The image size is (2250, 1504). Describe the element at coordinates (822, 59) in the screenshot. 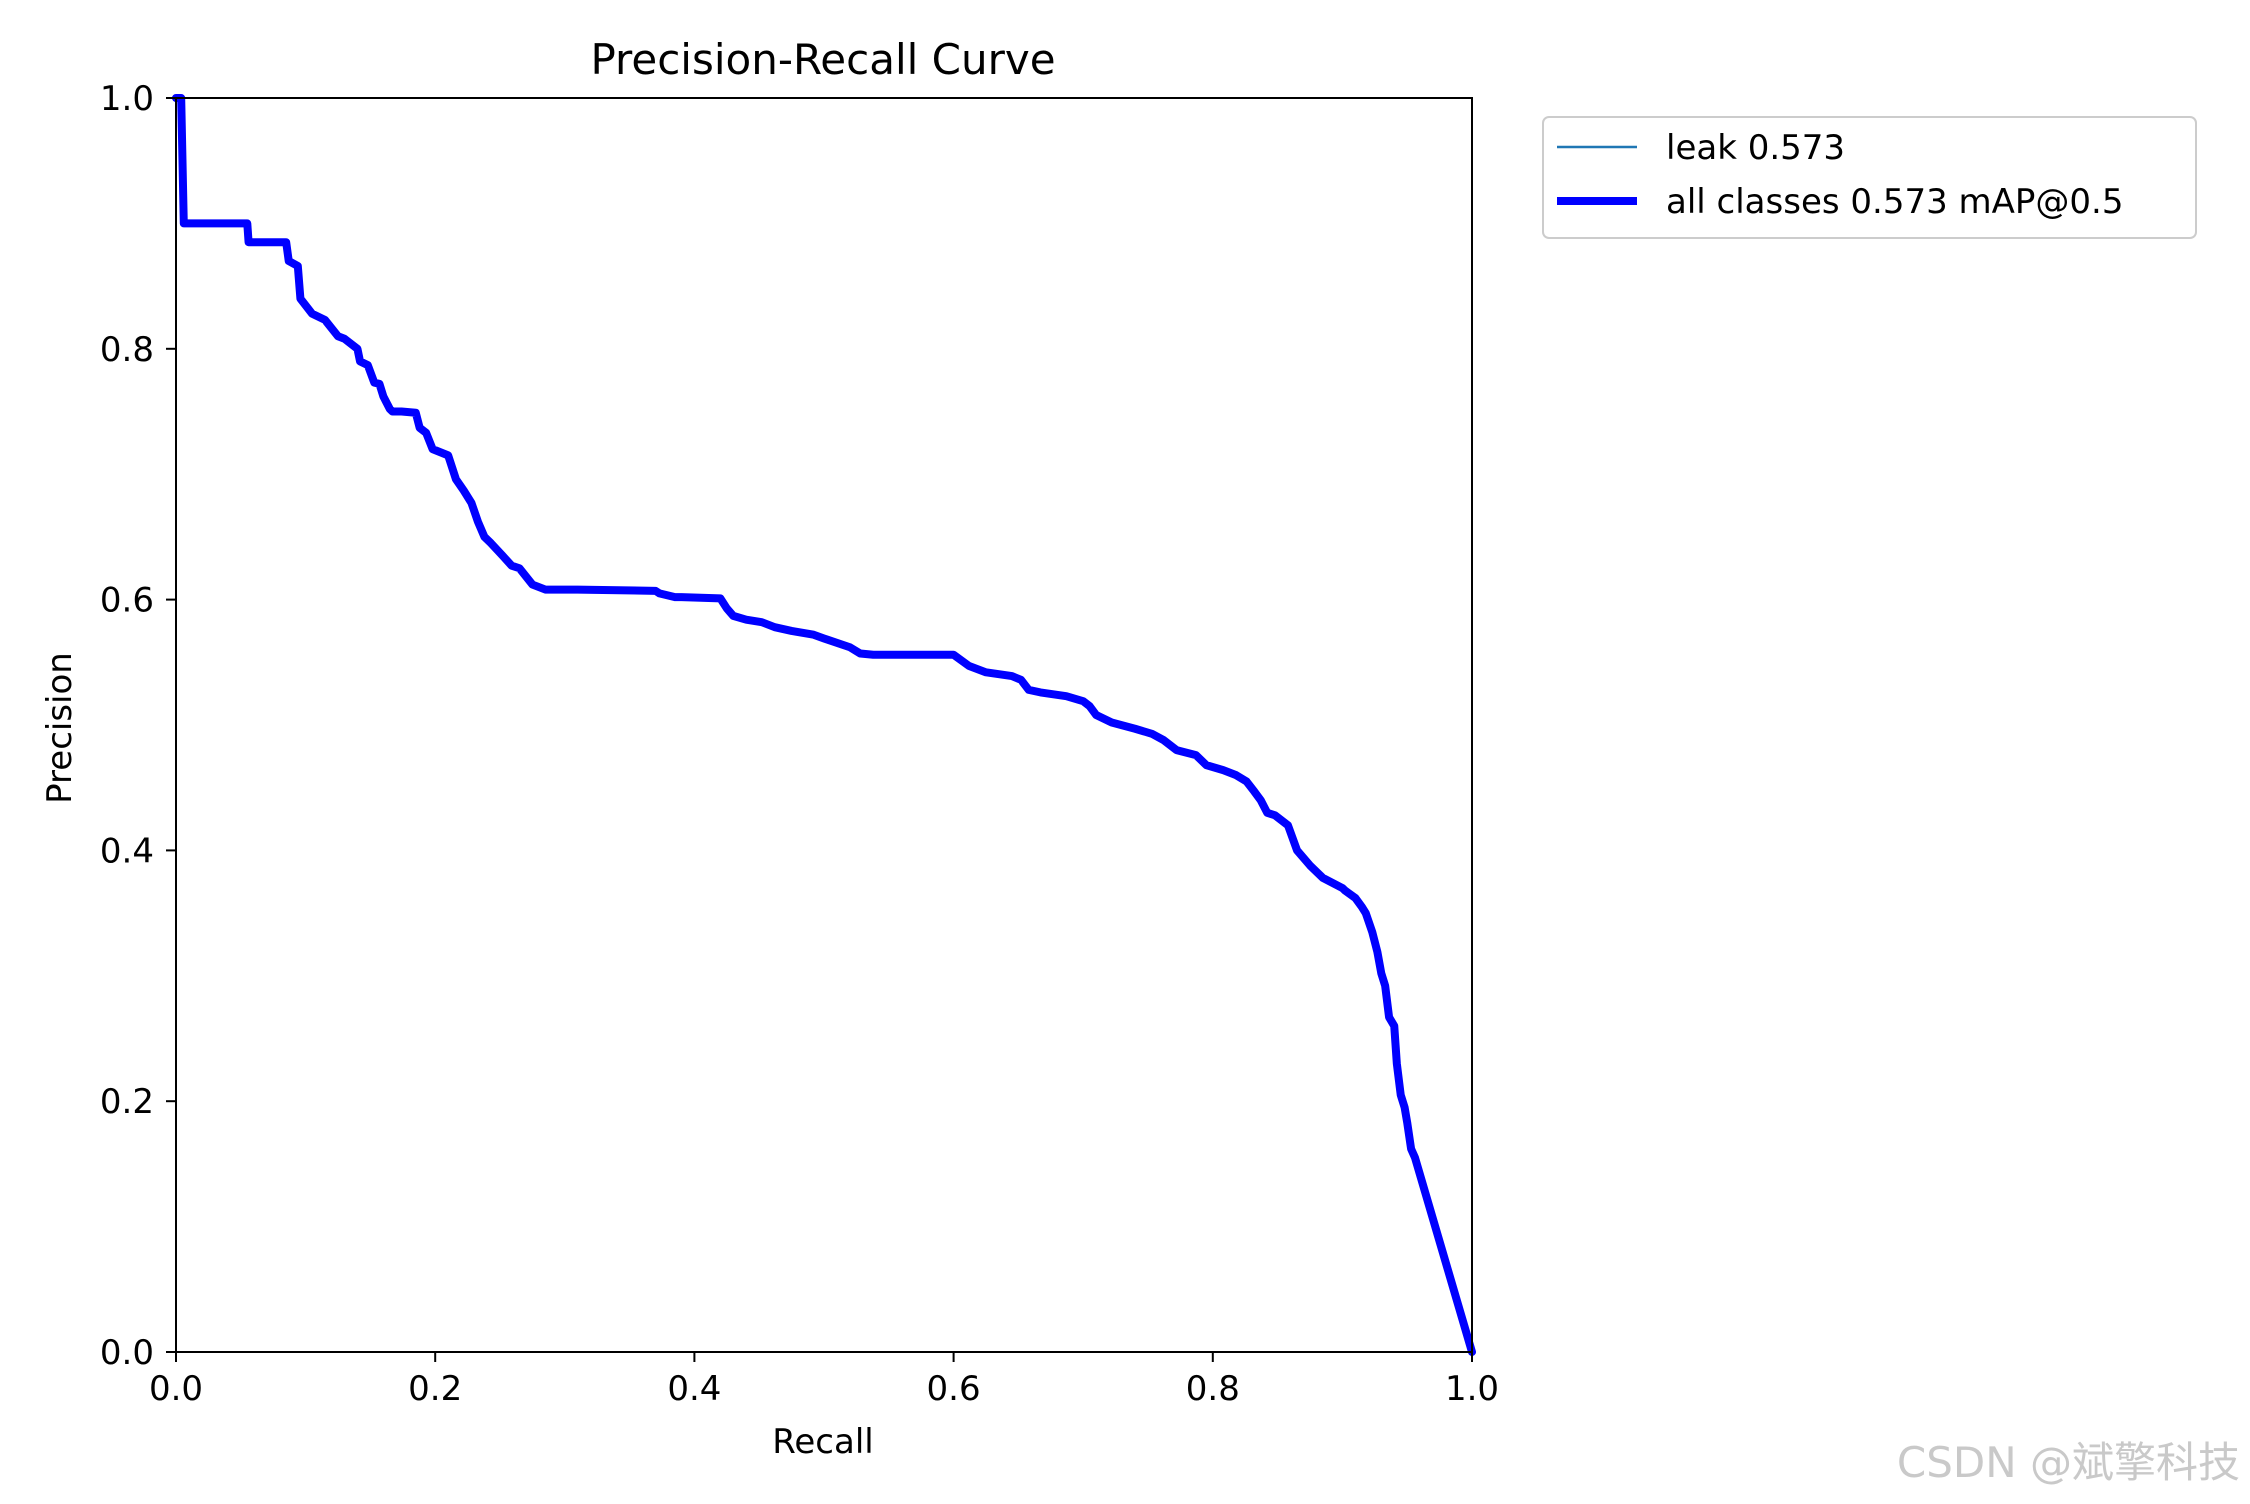

I see `chart-title: Precision-Recall Curve` at that location.